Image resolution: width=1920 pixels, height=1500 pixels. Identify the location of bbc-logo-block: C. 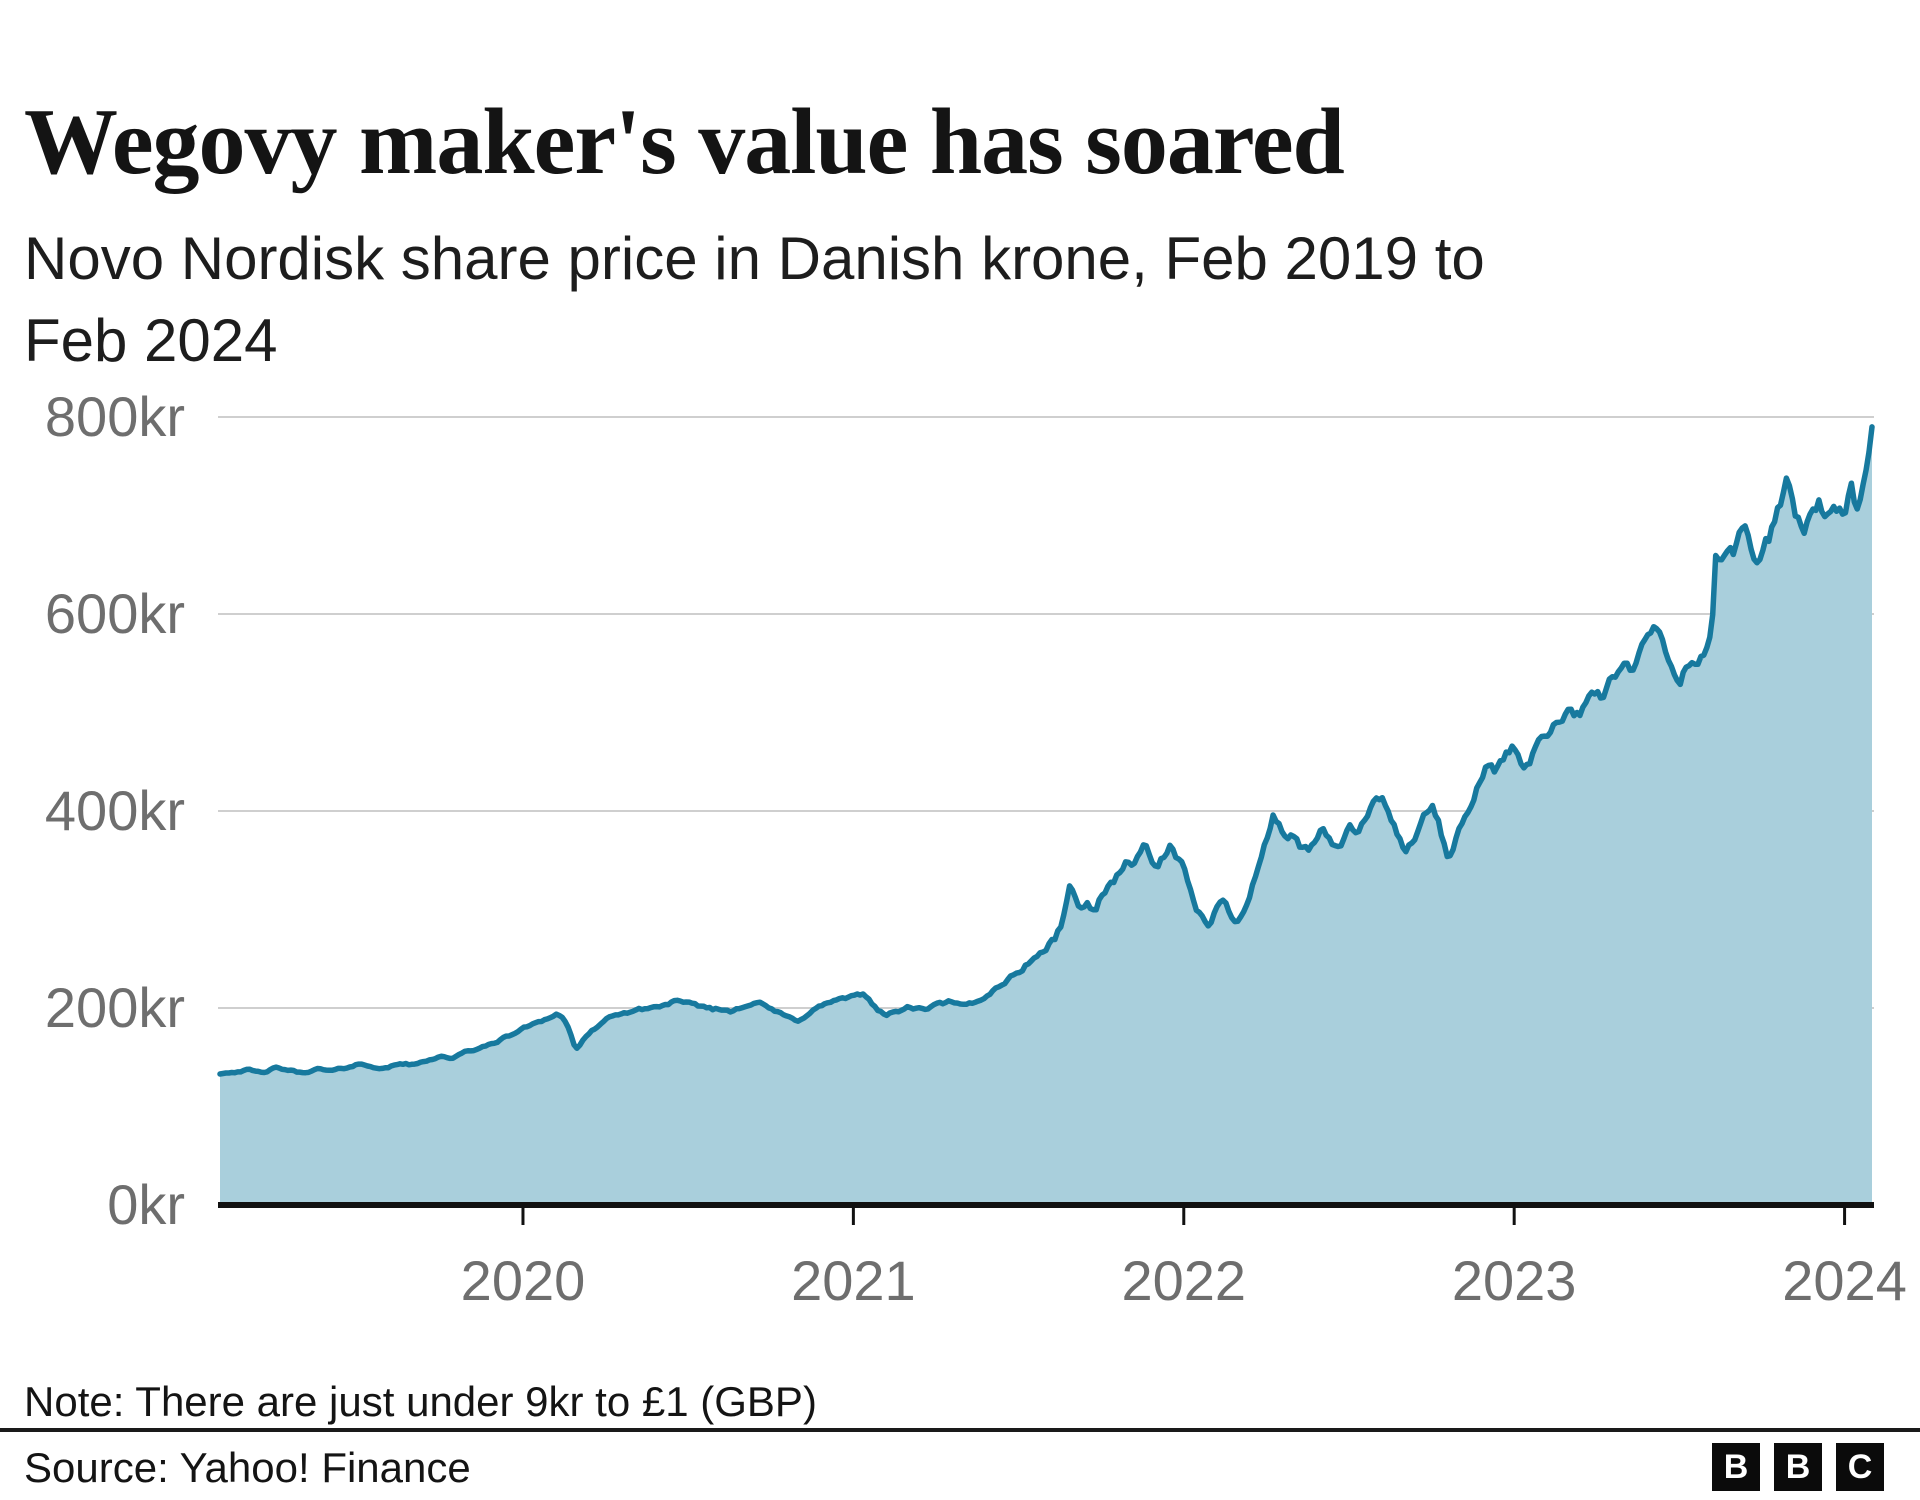
(1860, 1467).